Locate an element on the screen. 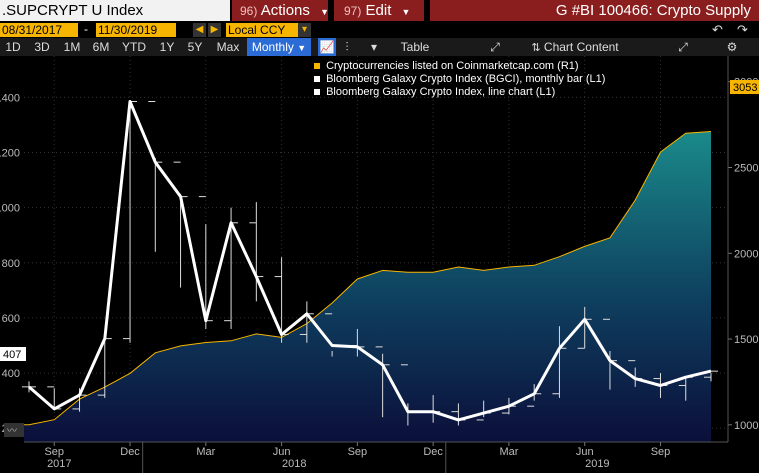  right-tick-label: 1000 is located at coordinates (746, 426).